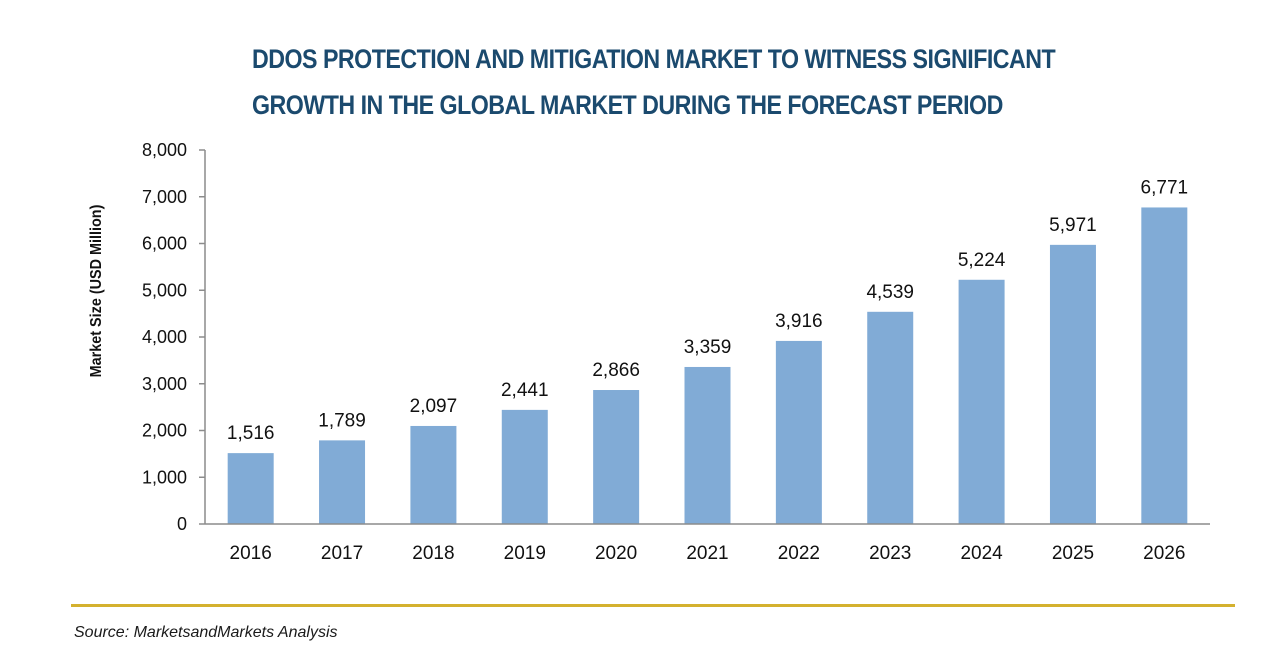 This screenshot has width=1280, height=670. Describe the element at coordinates (206, 632) in the screenshot. I see `source-note: Source: MarketsandMarkets Analysis` at that location.